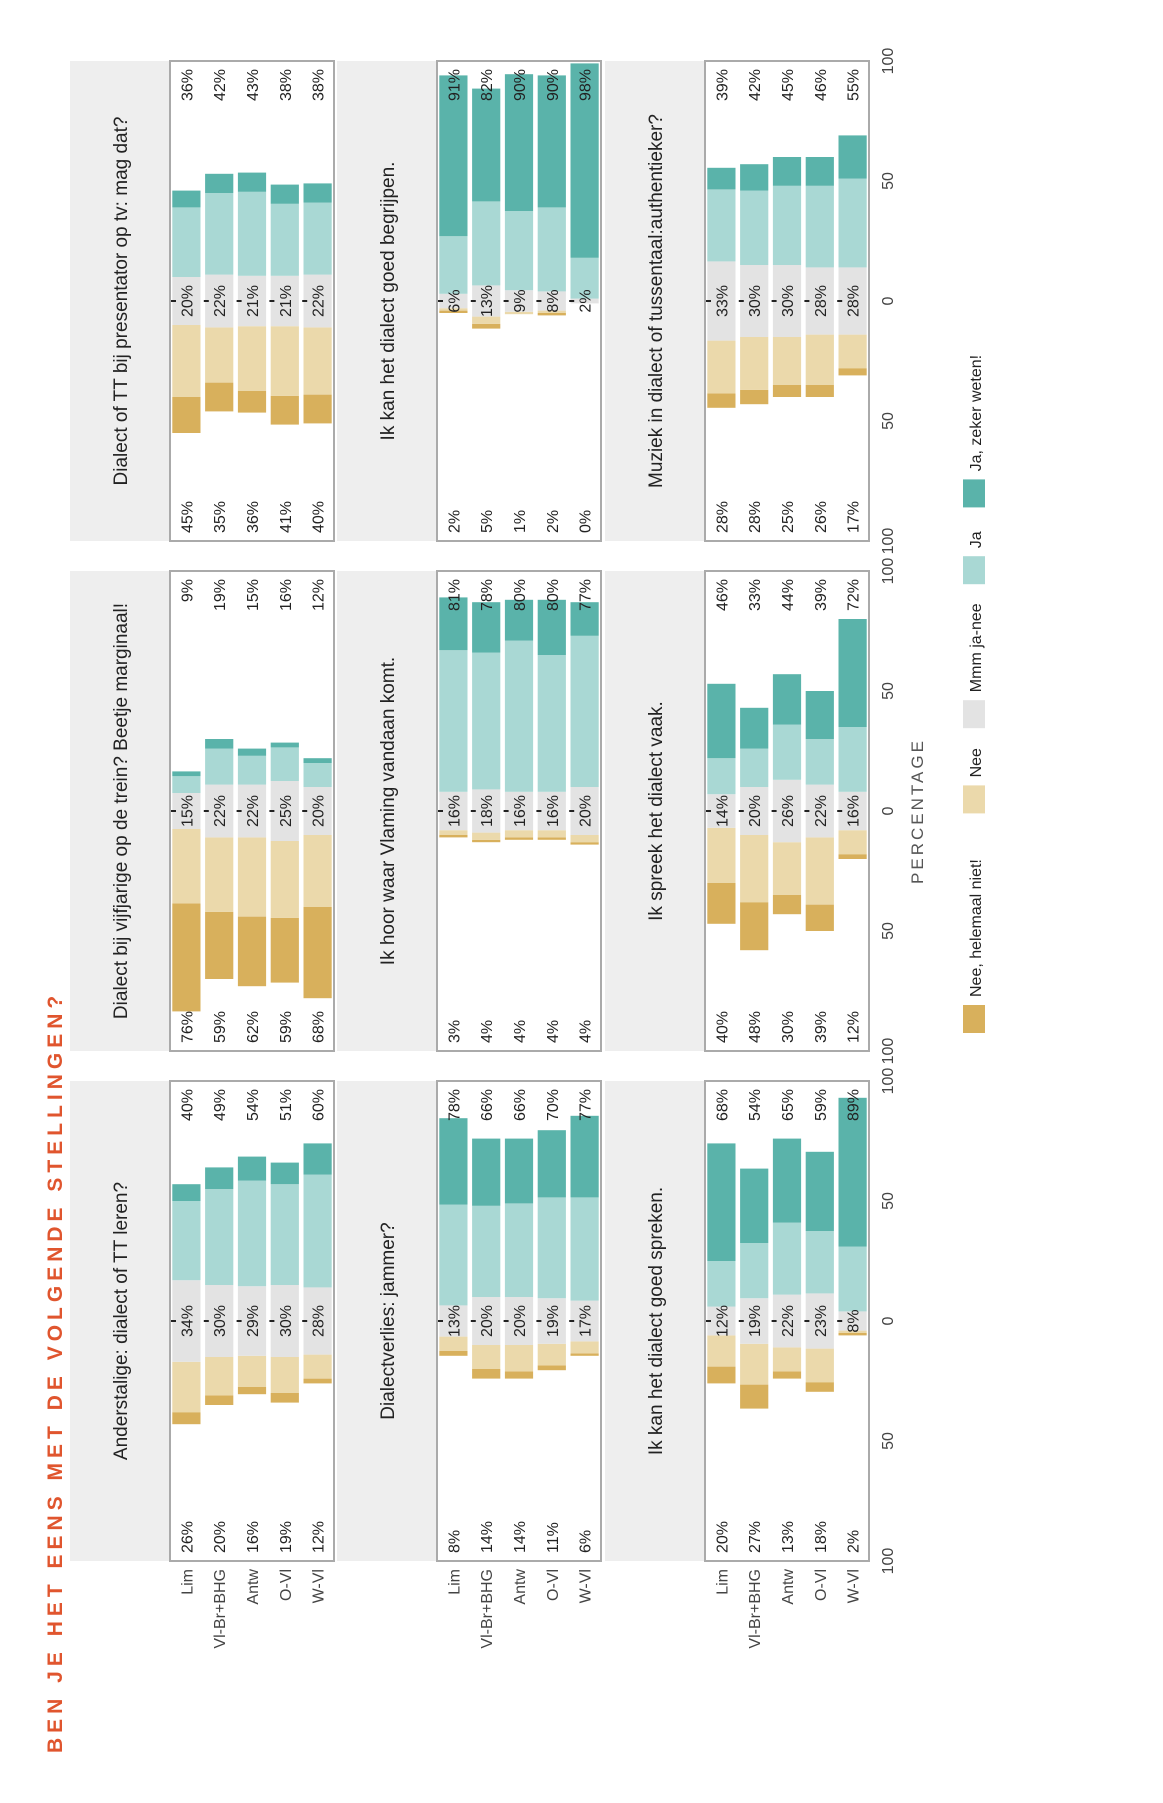  Describe the element at coordinates (586, 1586) in the screenshot. I see `category-label: W-Vl` at that location.